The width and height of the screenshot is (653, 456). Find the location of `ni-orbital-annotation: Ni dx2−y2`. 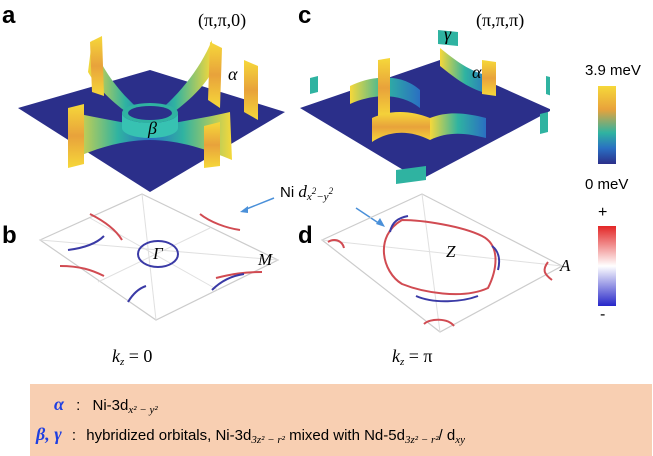

ni-orbital-annotation: Ni dx2−y2 is located at coordinates (307, 192).